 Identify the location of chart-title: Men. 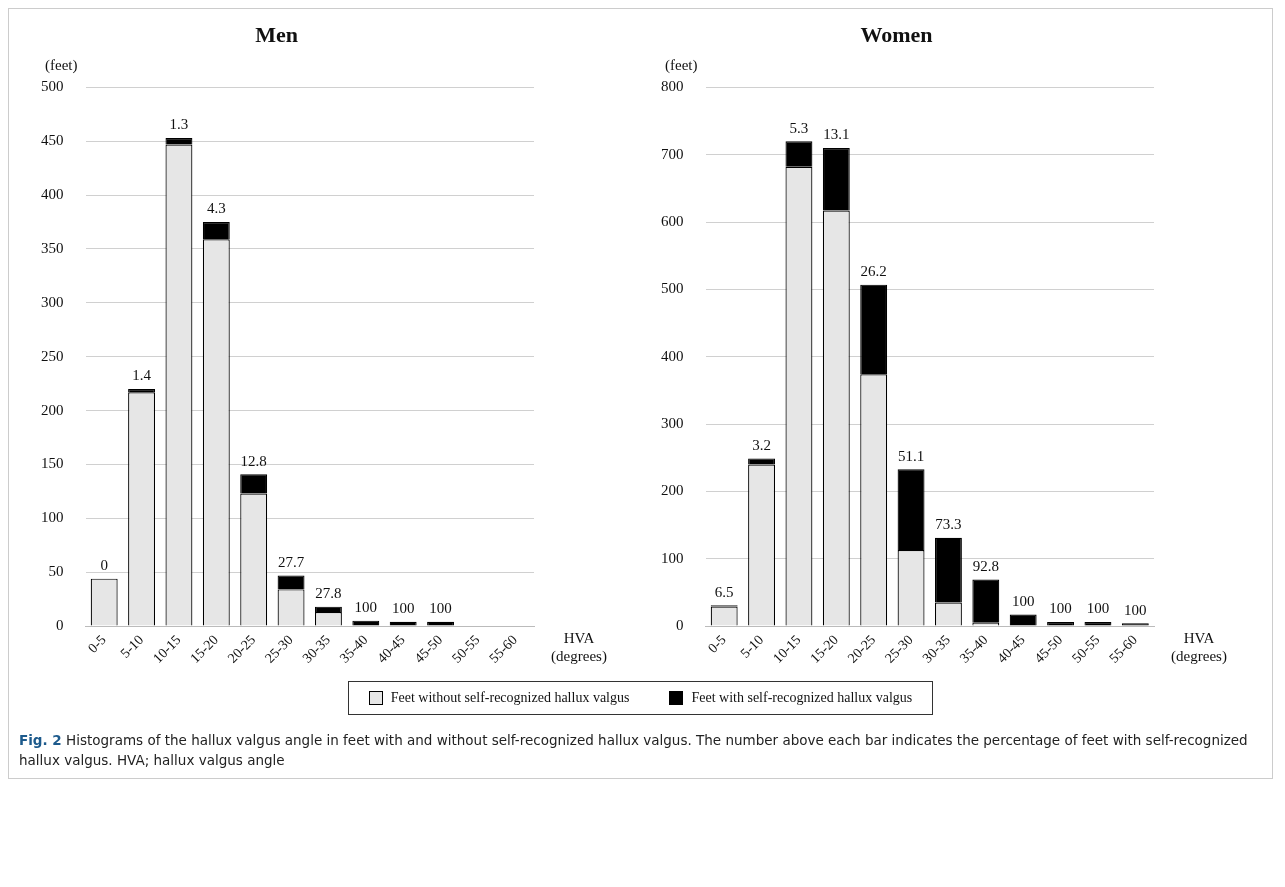
(276, 34).